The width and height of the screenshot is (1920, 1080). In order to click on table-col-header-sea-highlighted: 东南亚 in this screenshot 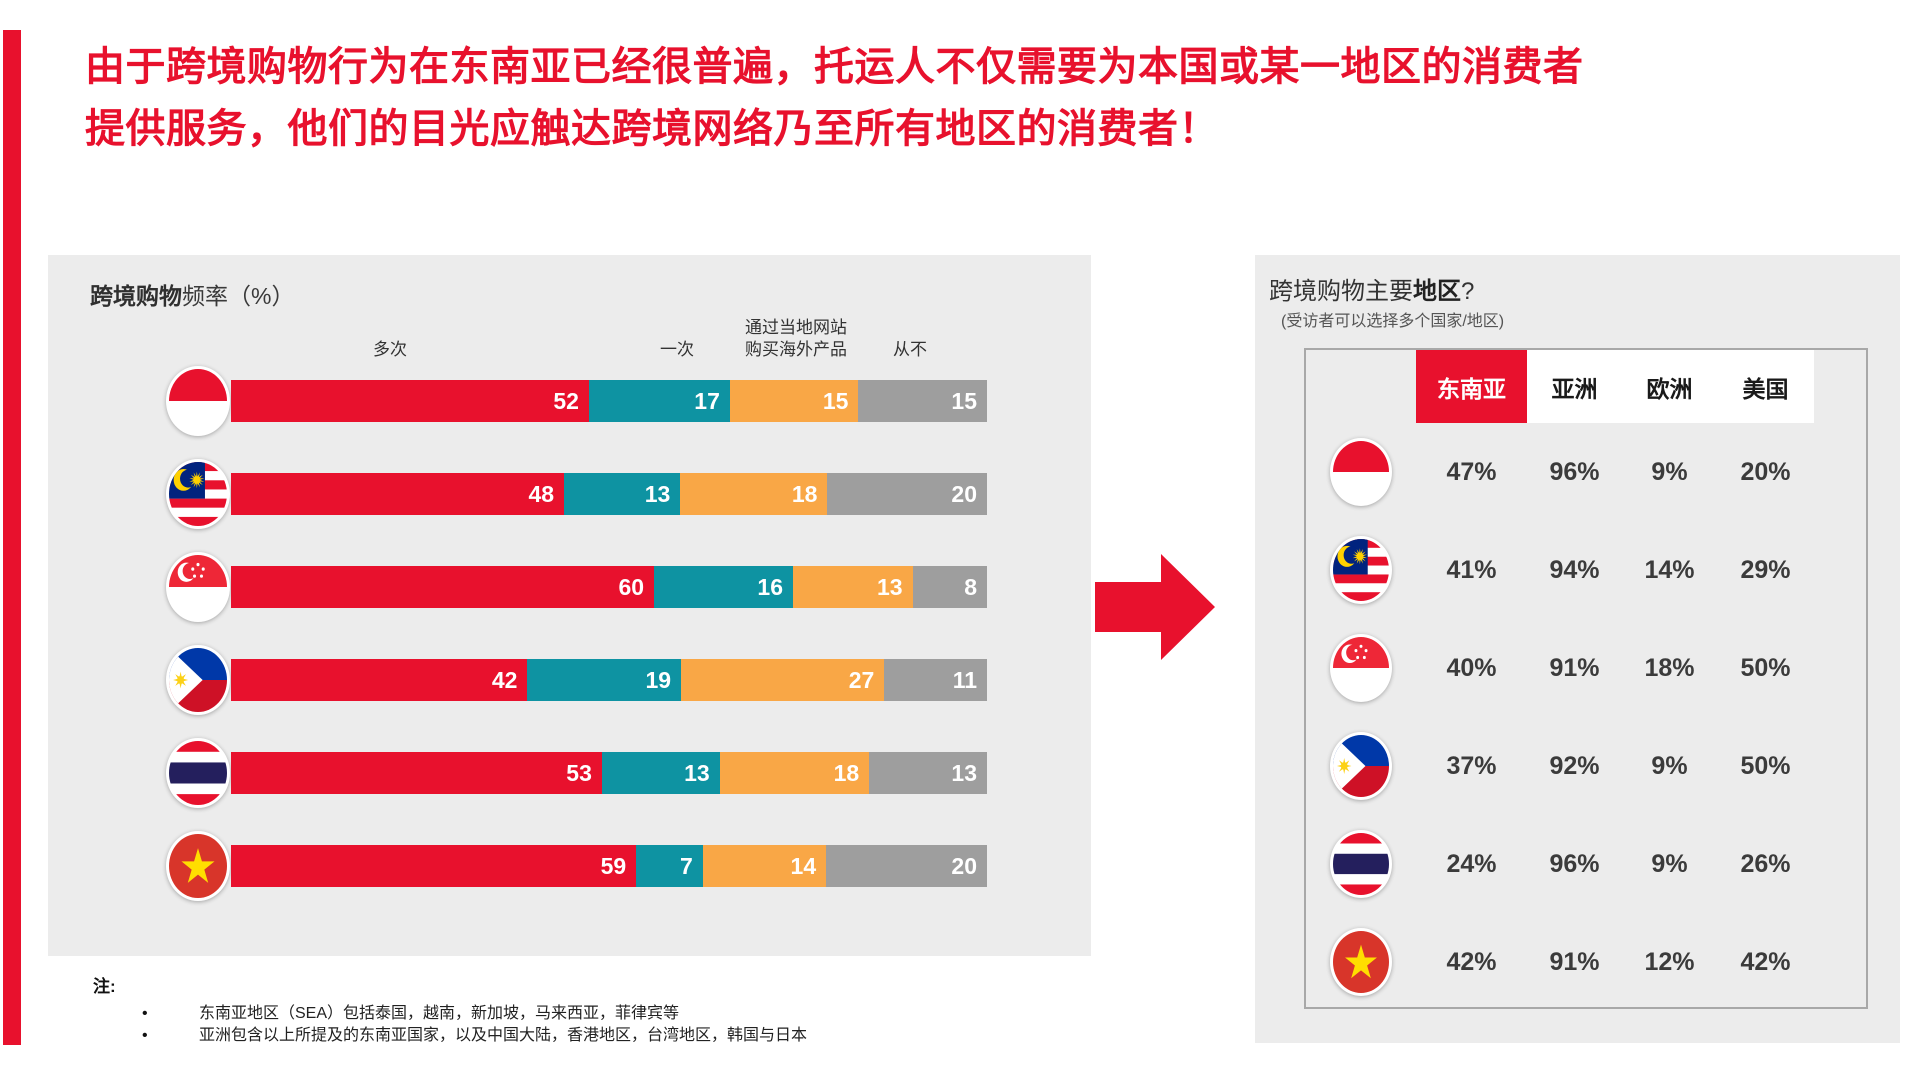, I will do `click(1471, 386)`.